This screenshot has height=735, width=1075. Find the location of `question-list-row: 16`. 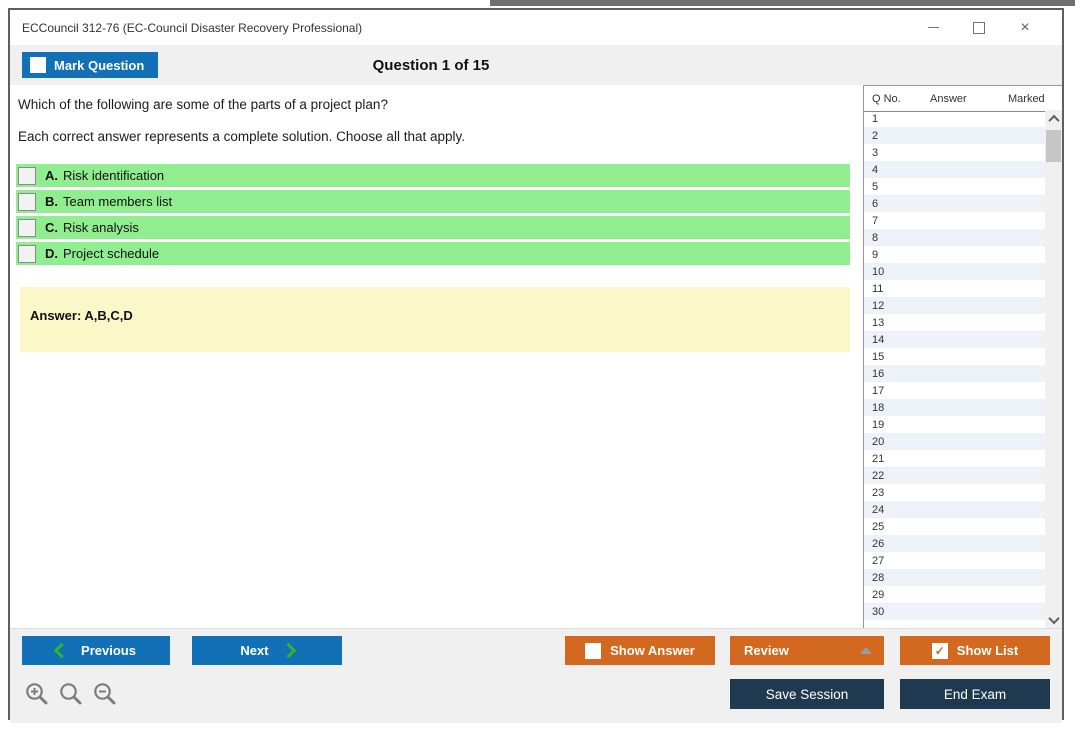

question-list-row: 16 is located at coordinates (954, 373).